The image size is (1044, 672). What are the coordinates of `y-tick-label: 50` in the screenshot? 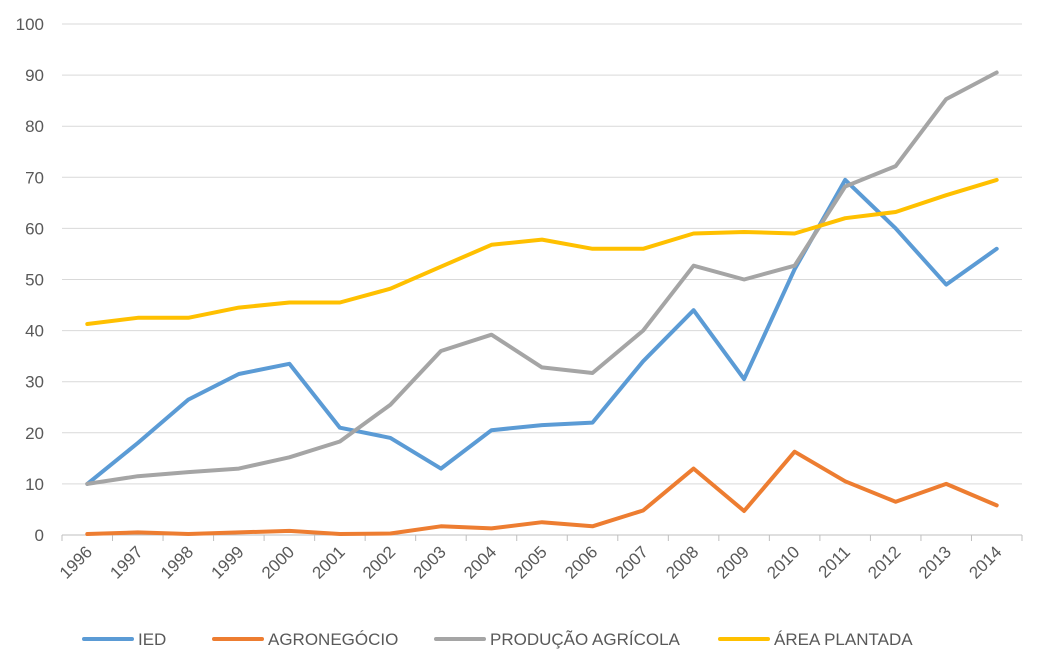 It's located at (34, 280).